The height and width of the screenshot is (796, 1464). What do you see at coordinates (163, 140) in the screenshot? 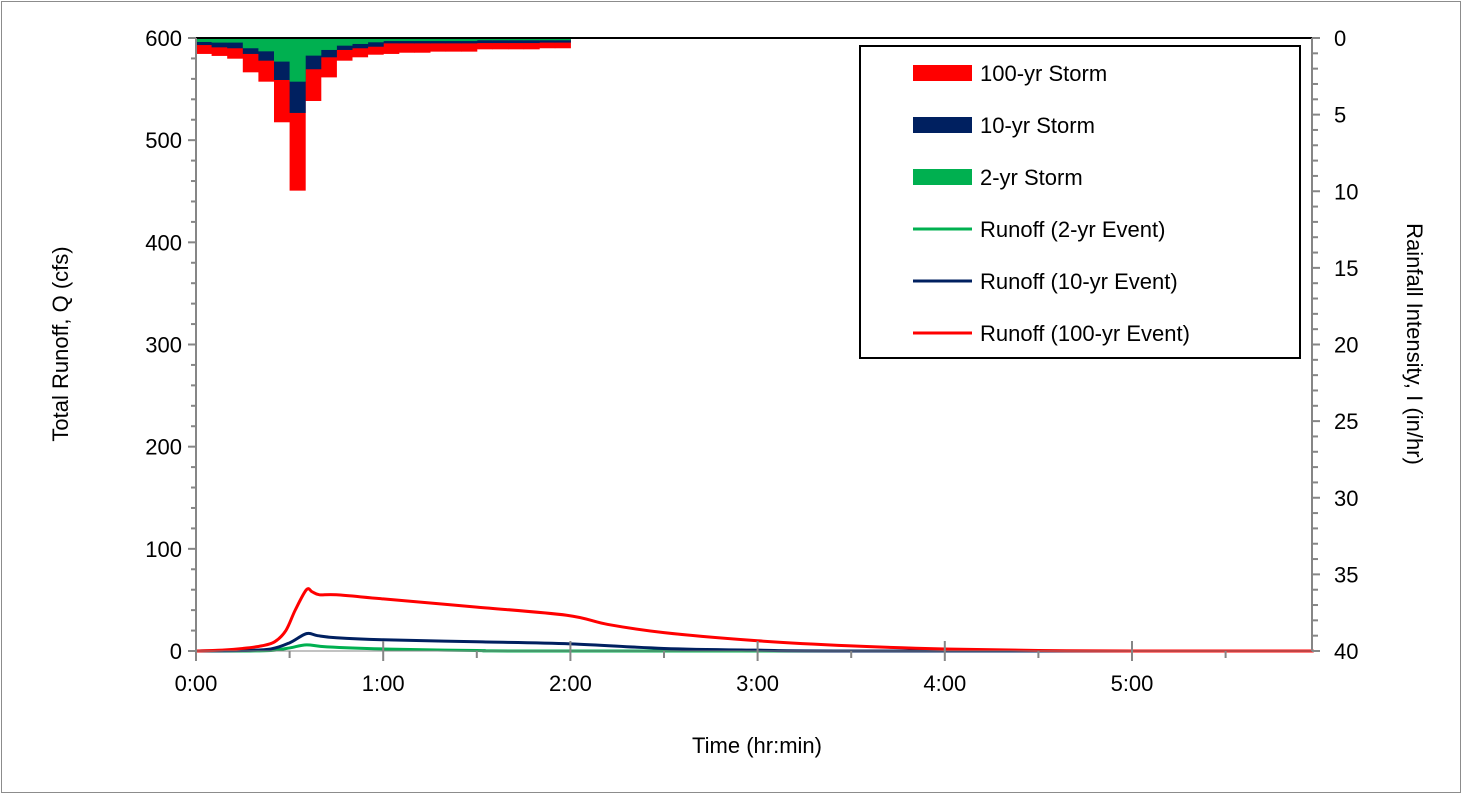
I see `y-tick-label: 500` at bounding box center [163, 140].